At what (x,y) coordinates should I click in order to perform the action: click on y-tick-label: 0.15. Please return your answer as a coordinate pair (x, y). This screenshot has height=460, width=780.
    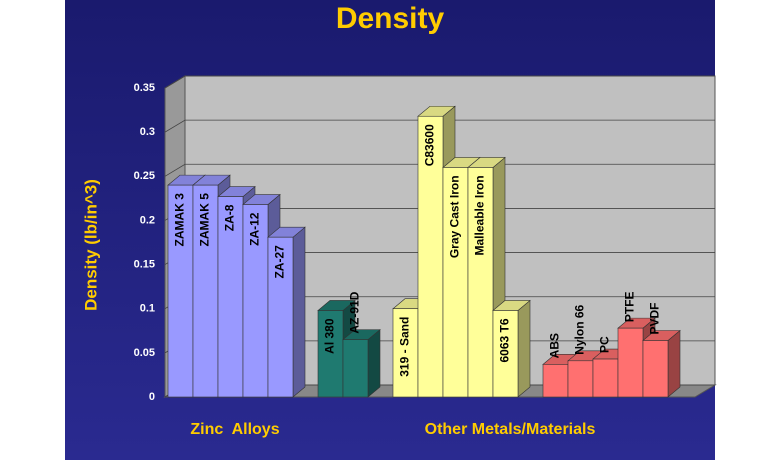
    Looking at the image, I should click on (144, 264).